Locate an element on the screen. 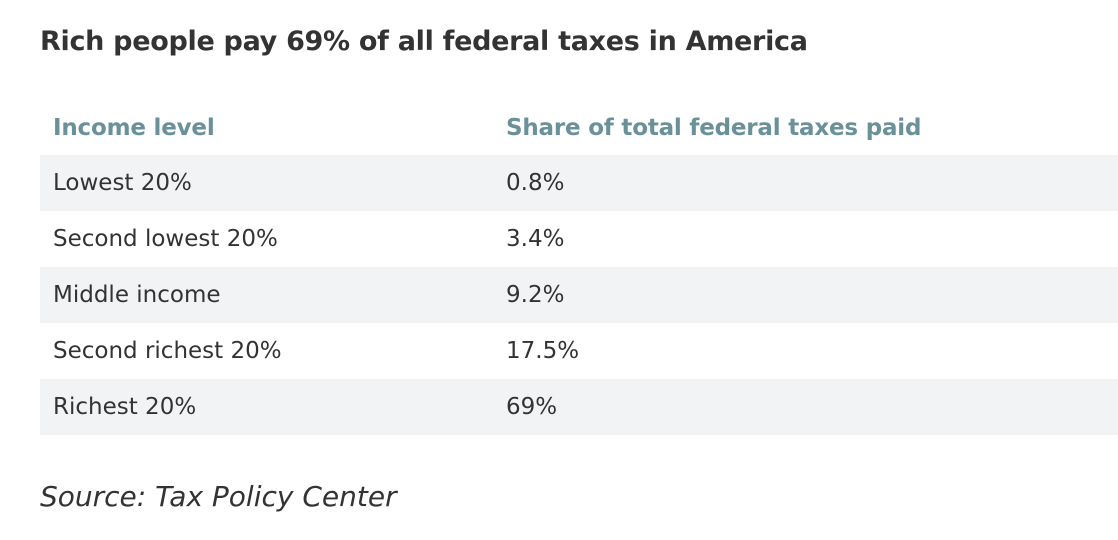 Image resolution: width=1118 pixels, height=540 pixels. share-cell: 9.2% is located at coordinates (805, 295).